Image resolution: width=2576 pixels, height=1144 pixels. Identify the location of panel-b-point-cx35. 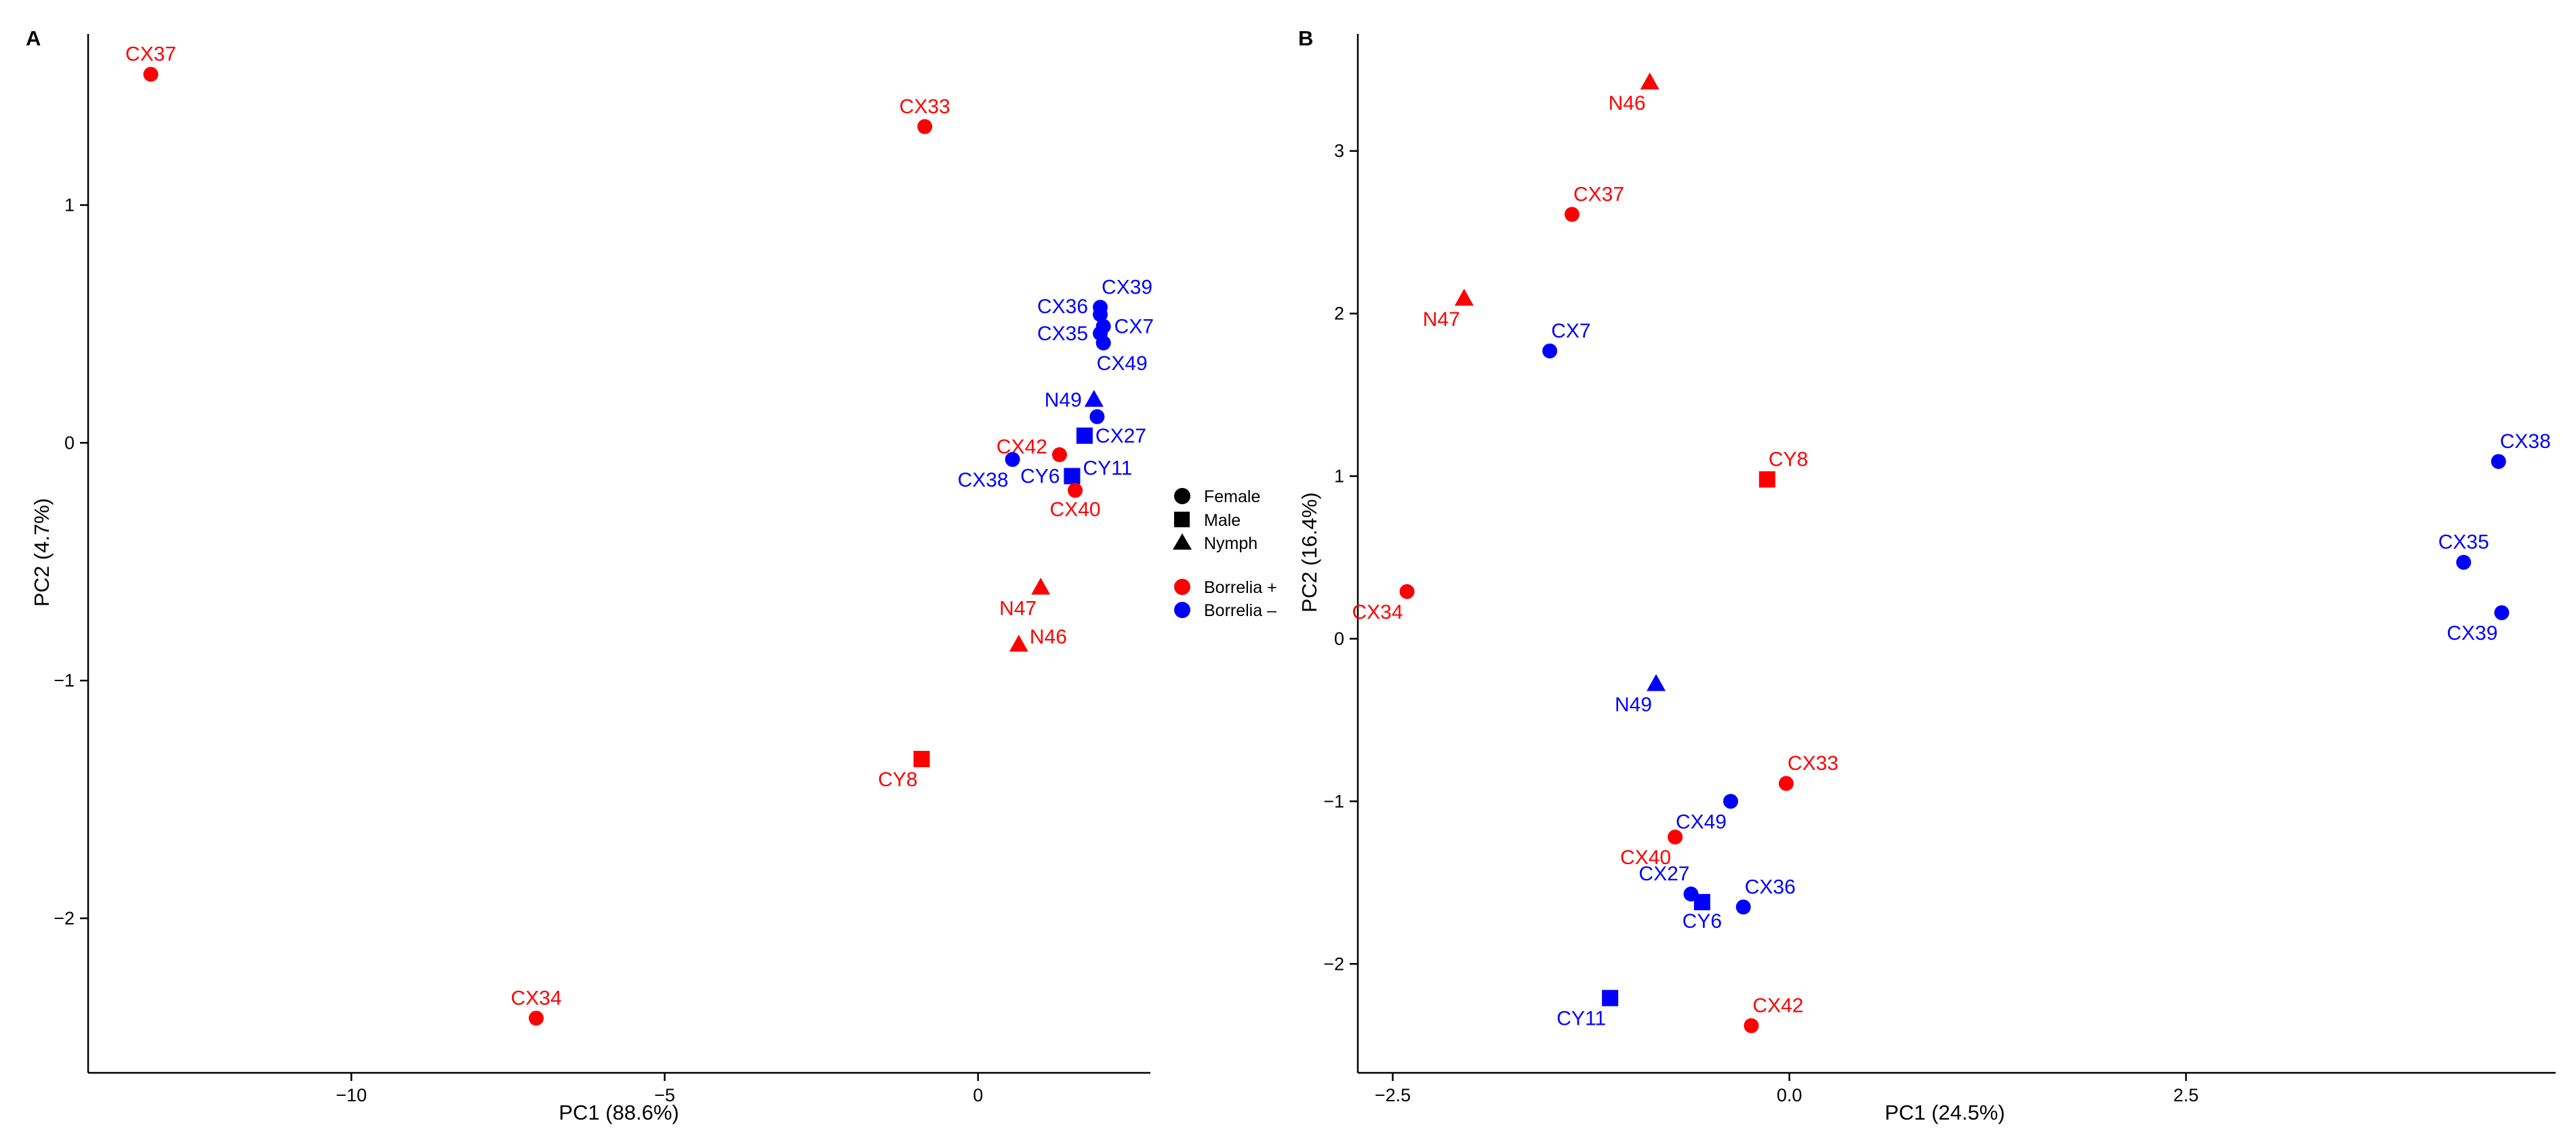
(2464, 562).